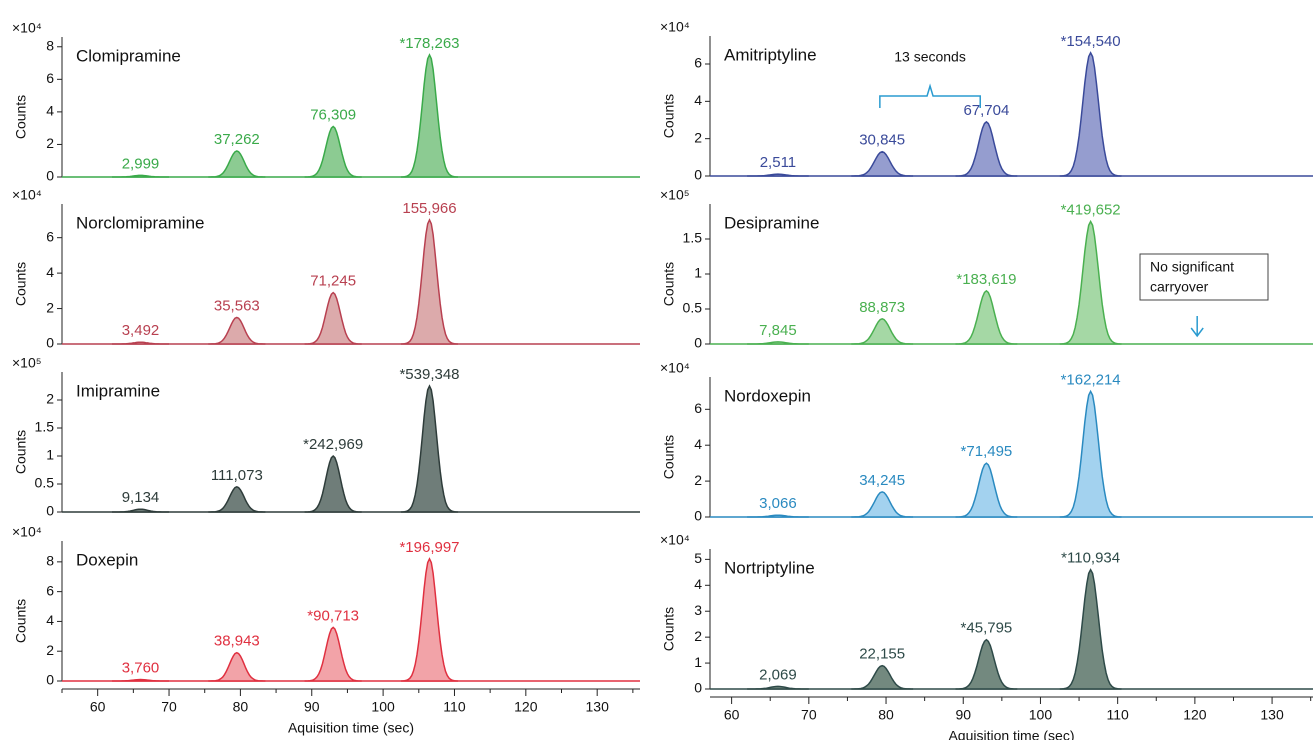  Describe the element at coordinates (778, 674) in the screenshot. I see `peak-label: 2,069` at that location.